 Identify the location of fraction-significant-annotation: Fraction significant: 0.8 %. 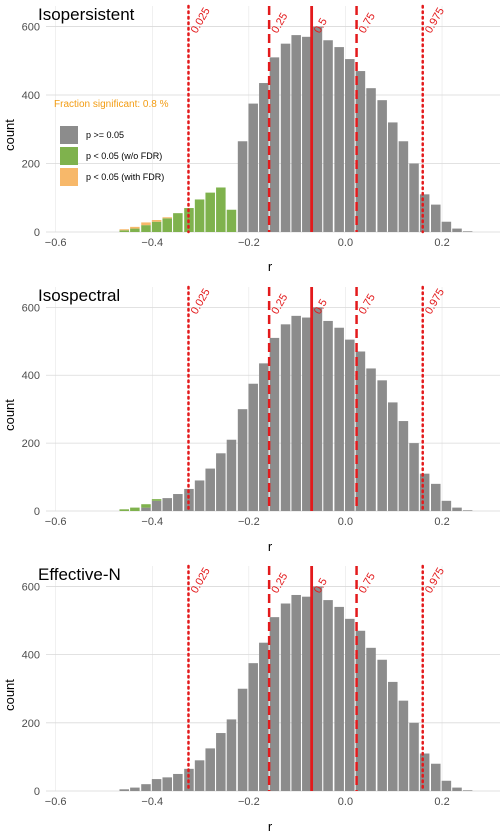
(111, 104).